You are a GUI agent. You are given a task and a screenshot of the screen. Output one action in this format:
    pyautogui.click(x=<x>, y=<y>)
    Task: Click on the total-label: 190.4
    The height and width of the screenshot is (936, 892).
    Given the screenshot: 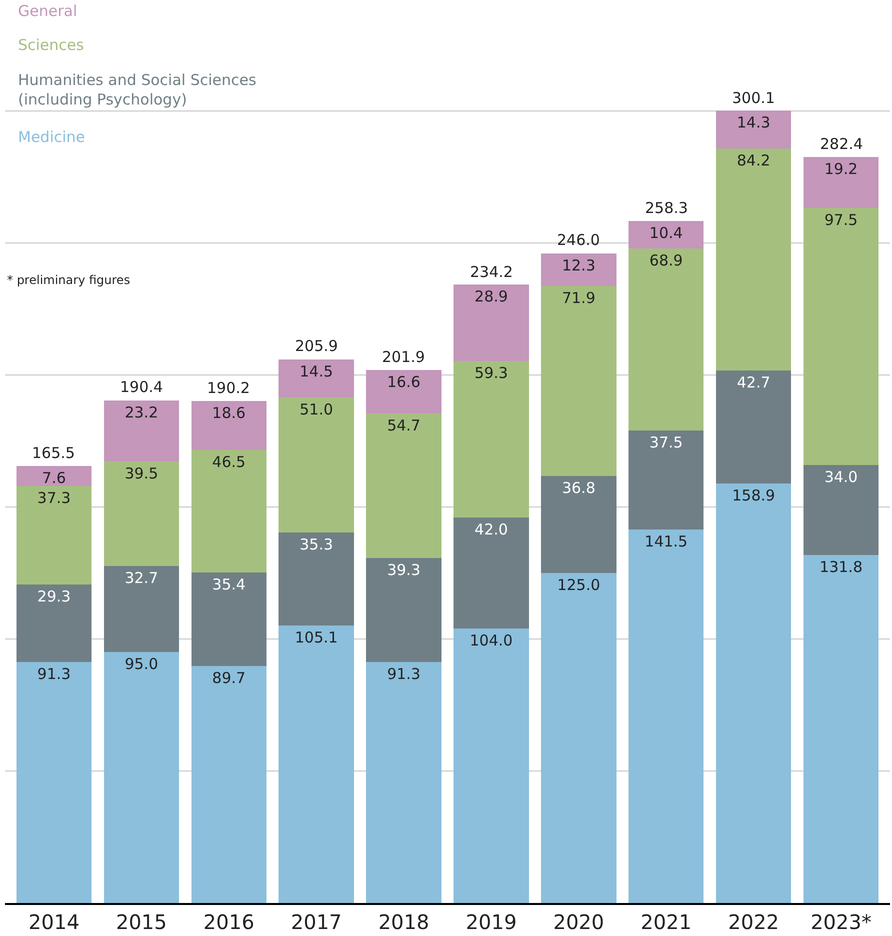 What is the action you would take?
    pyautogui.click(x=141, y=387)
    